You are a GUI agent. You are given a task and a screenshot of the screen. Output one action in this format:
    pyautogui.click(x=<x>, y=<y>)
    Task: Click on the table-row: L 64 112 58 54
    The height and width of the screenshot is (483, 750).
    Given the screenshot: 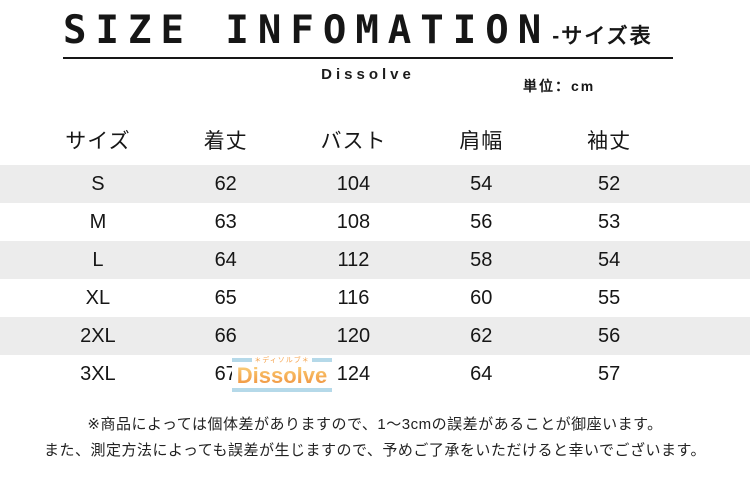 What is the action you would take?
    pyautogui.click(x=375, y=260)
    